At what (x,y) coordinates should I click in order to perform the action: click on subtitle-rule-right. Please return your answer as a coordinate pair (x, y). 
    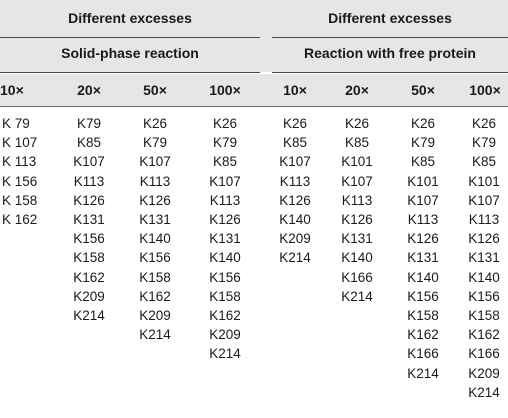
    Looking at the image, I should click on (390, 72).